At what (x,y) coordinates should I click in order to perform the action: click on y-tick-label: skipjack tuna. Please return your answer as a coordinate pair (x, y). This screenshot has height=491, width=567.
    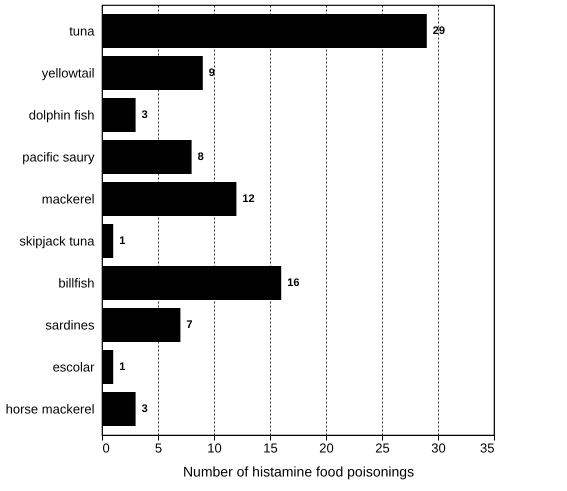
    Looking at the image, I should click on (57, 241).